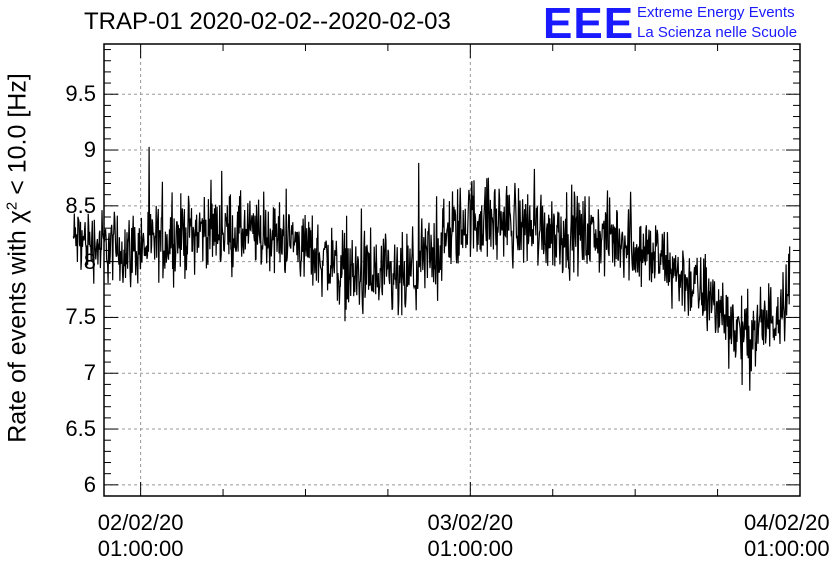 The width and height of the screenshot is (836, 572). What do you see at coordinates (80, 94) in the screenshot?
I see `y-tick-label: 9.5` at bounding box center [80, 94].